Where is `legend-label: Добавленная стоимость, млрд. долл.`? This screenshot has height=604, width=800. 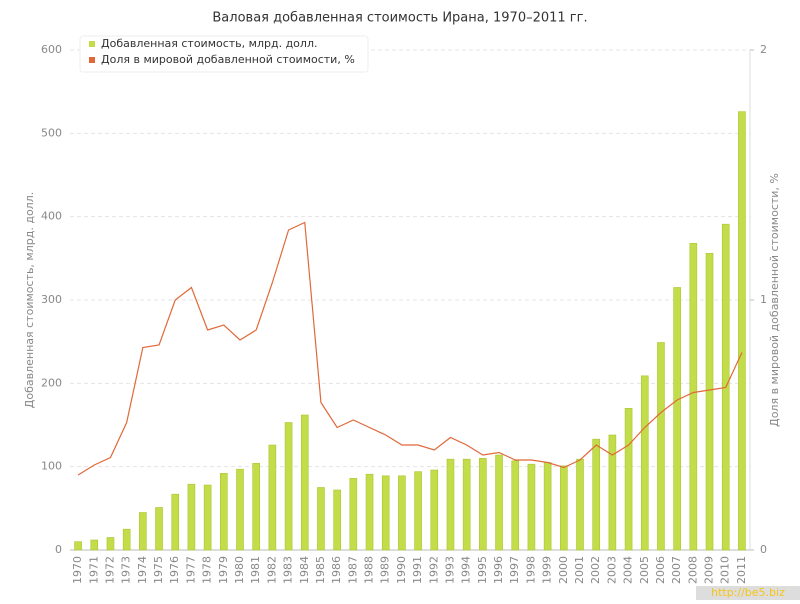 legend-label: Добавленная стоимость, млрд. долл. is located at coordinates (209, 43).